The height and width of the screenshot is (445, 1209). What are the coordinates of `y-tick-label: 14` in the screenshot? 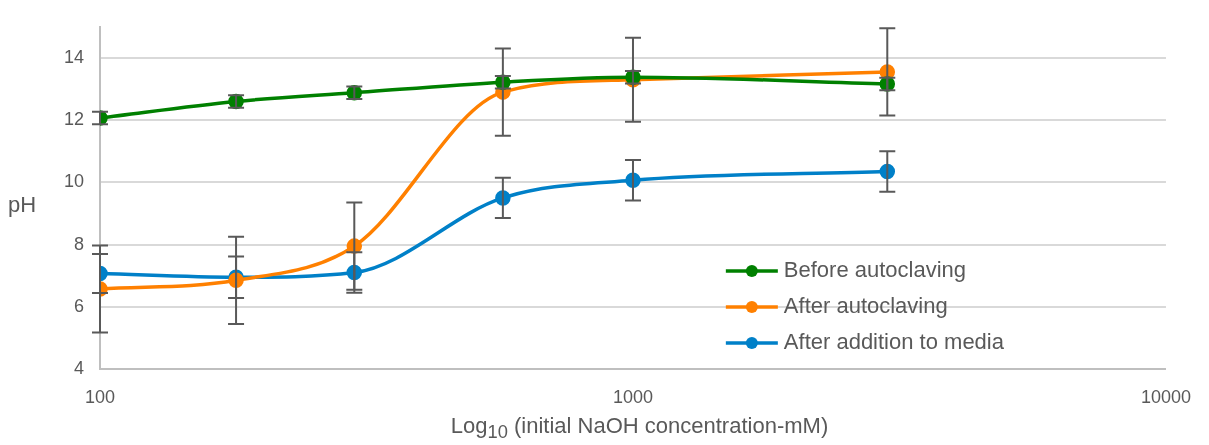 It's located at (73, 56).